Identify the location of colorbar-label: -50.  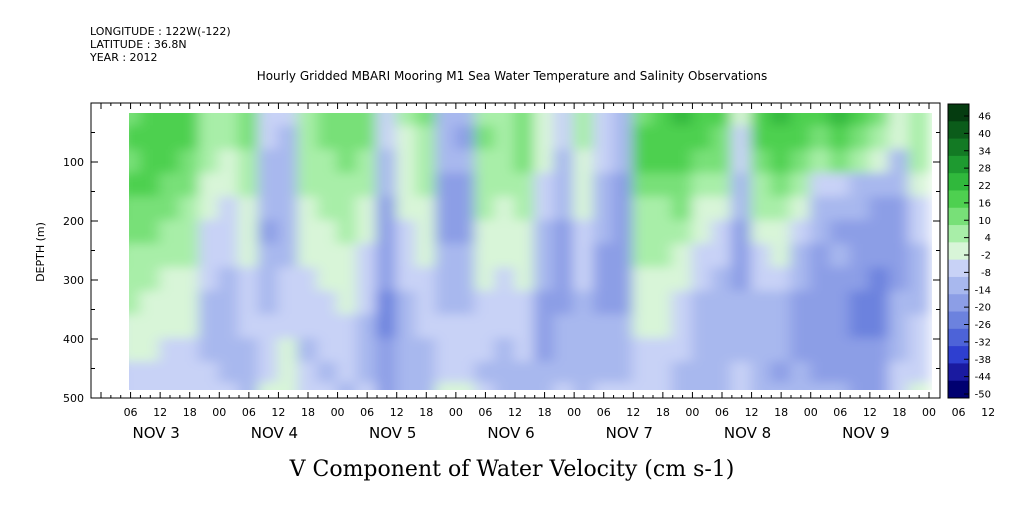
(983, 395).